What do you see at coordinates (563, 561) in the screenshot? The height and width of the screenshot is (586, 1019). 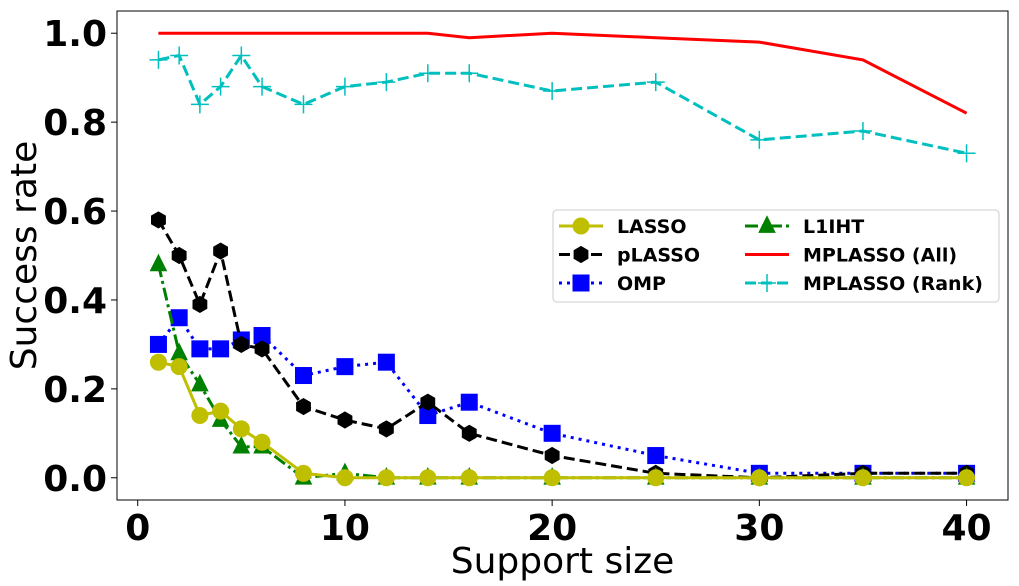 I see `x-axis-label: Support size` at bounding box center [563, 561].